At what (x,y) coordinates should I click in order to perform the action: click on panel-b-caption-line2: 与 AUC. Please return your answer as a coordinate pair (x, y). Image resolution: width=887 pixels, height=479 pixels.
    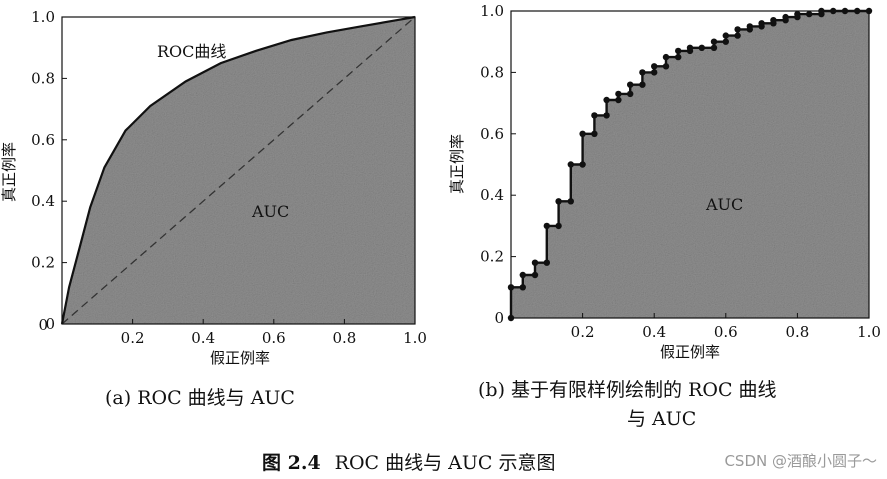
    Looking at the image, I should click on (662, 419).